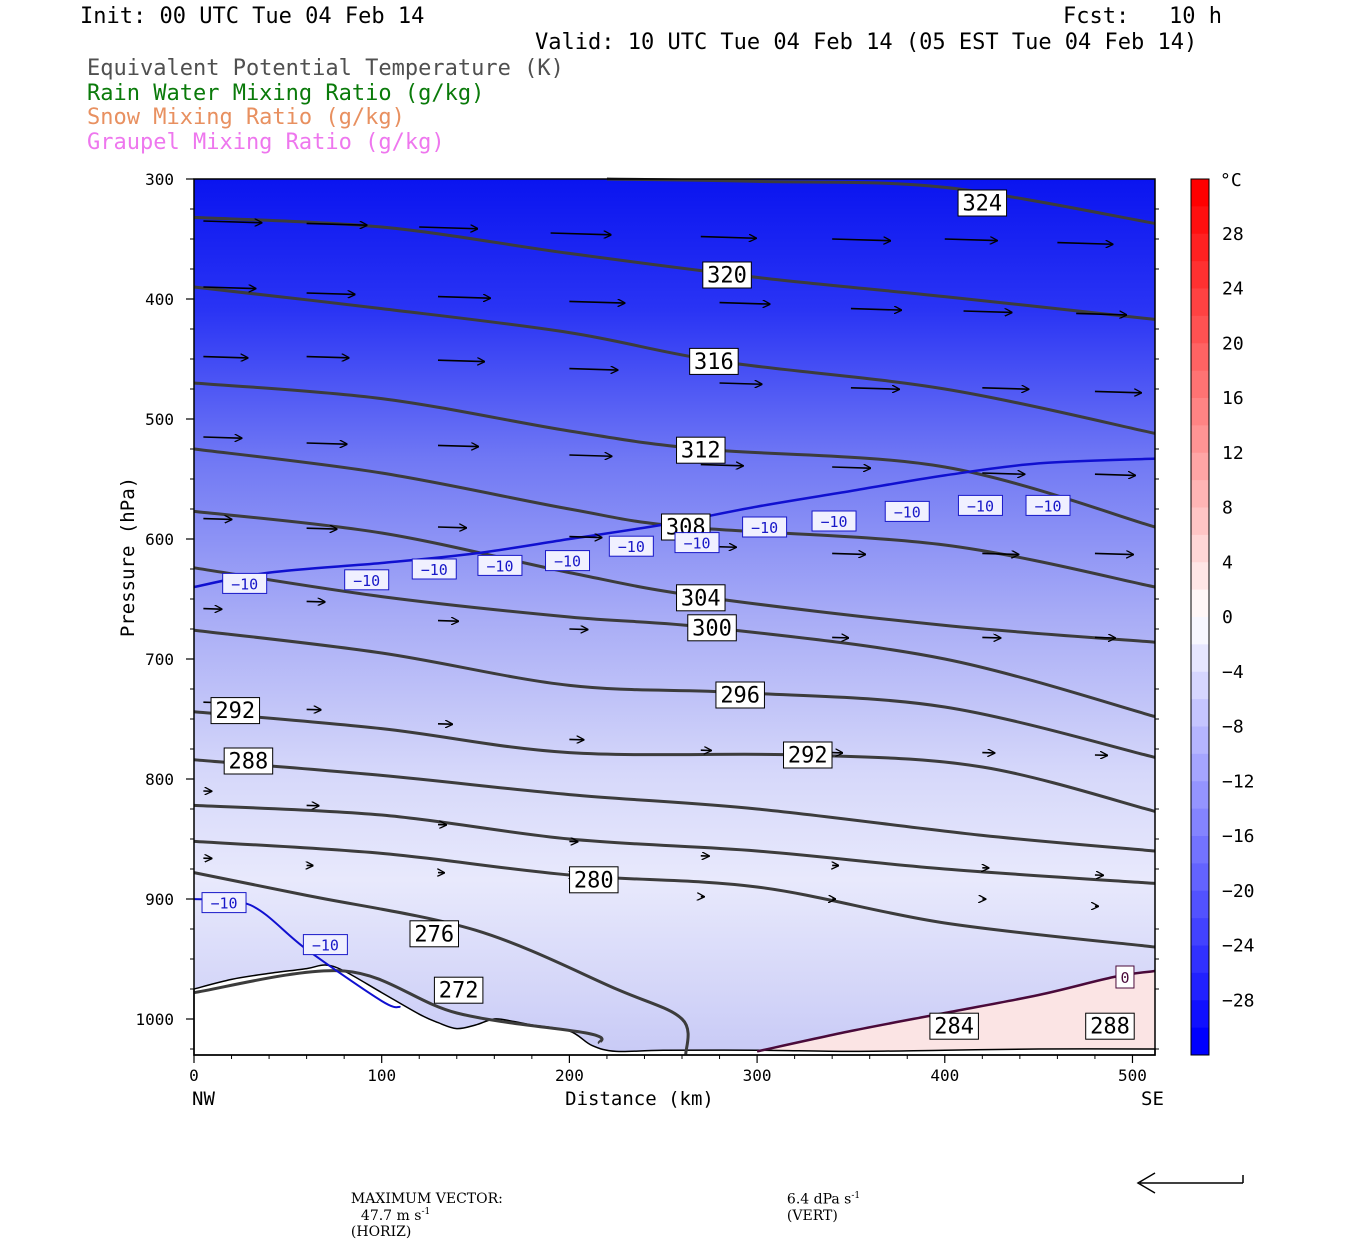 This screenshot has height=1240, width=1350. I want to click on colorbar-tick-label: 20, so click(1233, 343).